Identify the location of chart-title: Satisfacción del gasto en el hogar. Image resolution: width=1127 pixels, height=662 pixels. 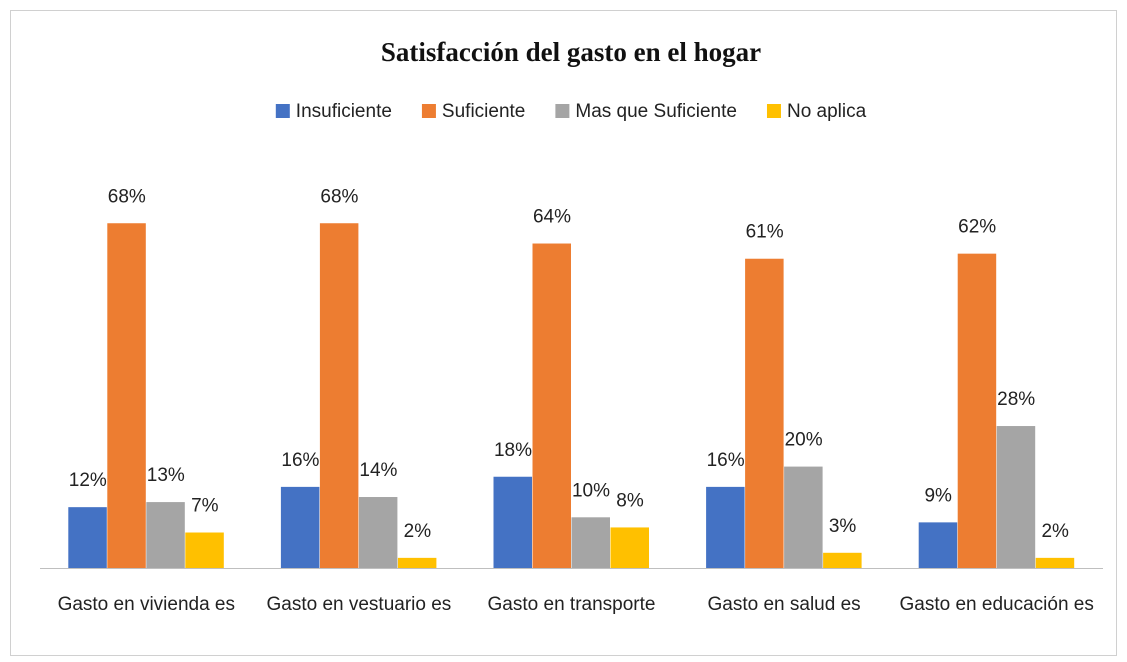
(571, 52).